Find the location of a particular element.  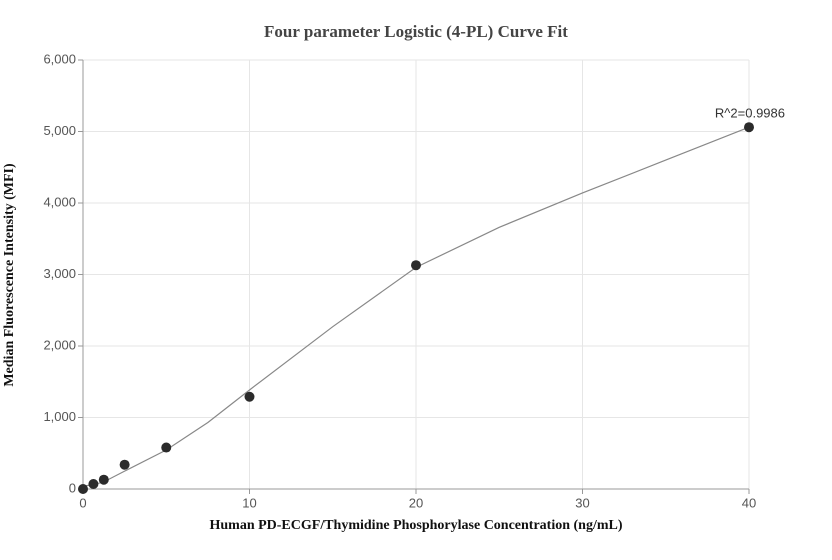

x-tick-label: 0 is located at coordinates (82, 502).